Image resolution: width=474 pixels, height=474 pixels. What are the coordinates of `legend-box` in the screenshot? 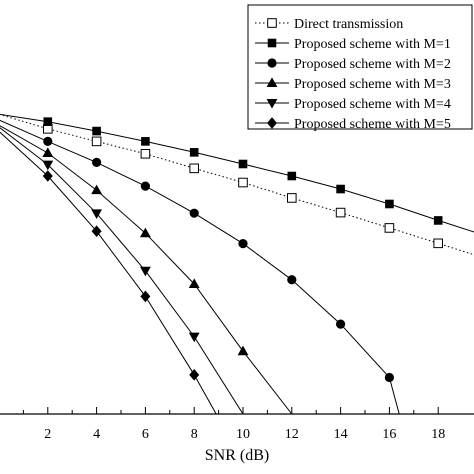 It's located at (360, 67).